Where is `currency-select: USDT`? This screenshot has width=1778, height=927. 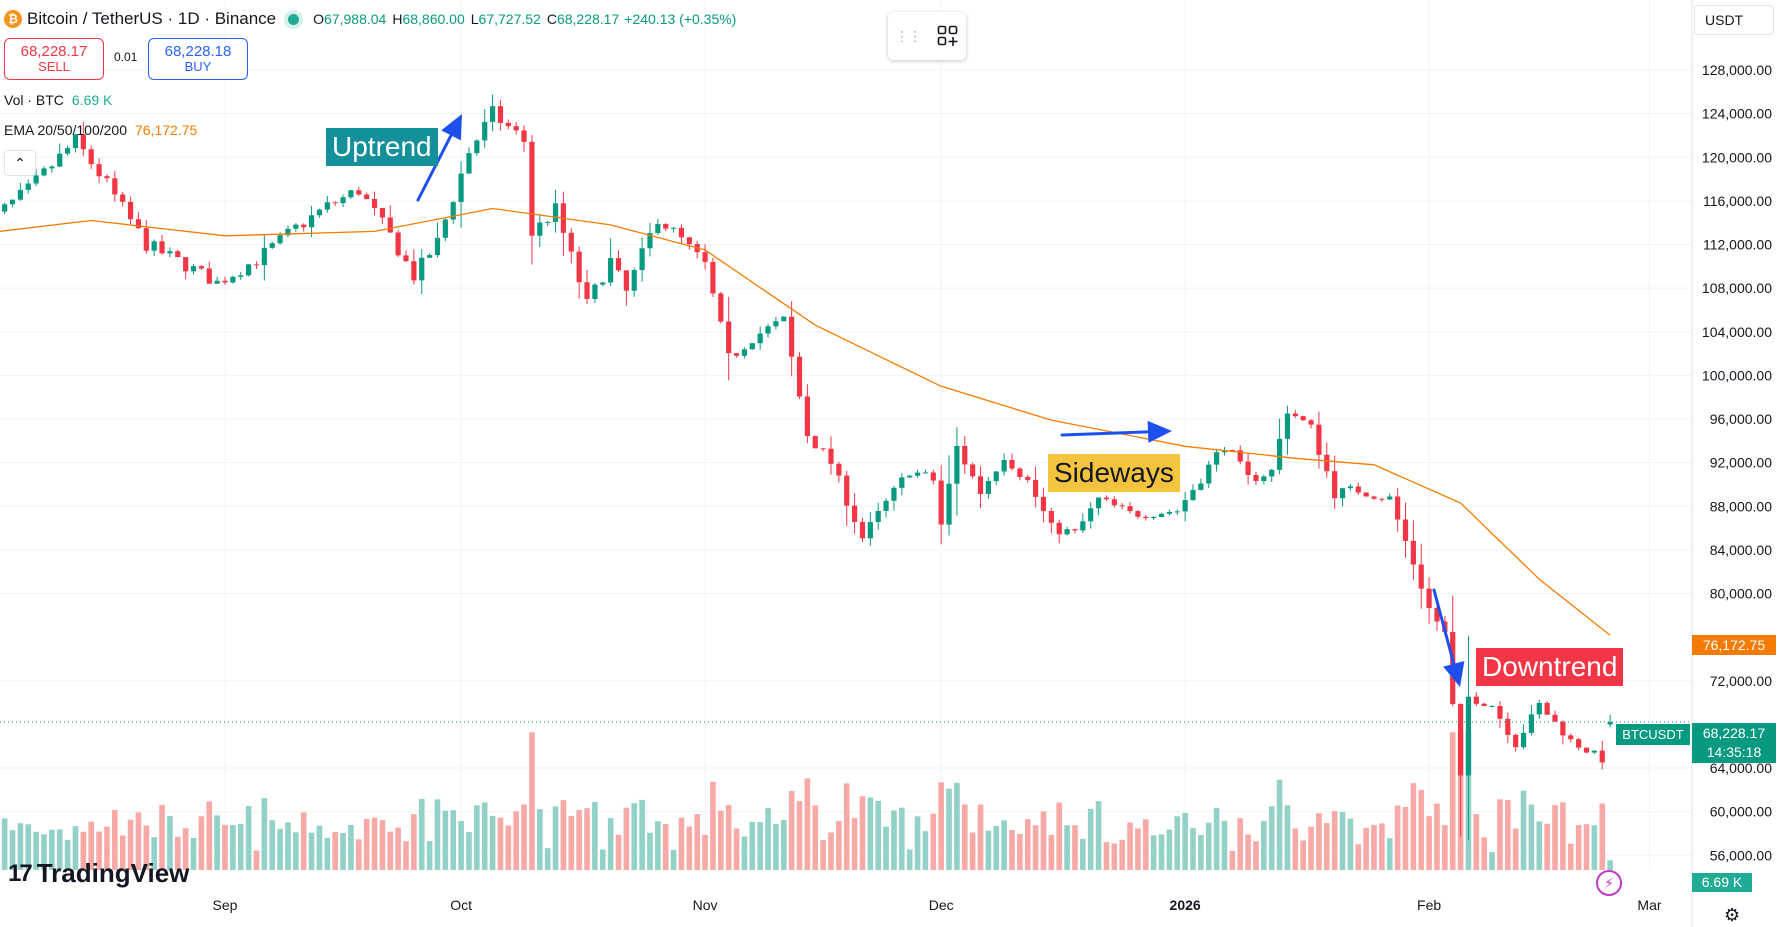 currency-select: USDT is located at coordinates (1734, 20).